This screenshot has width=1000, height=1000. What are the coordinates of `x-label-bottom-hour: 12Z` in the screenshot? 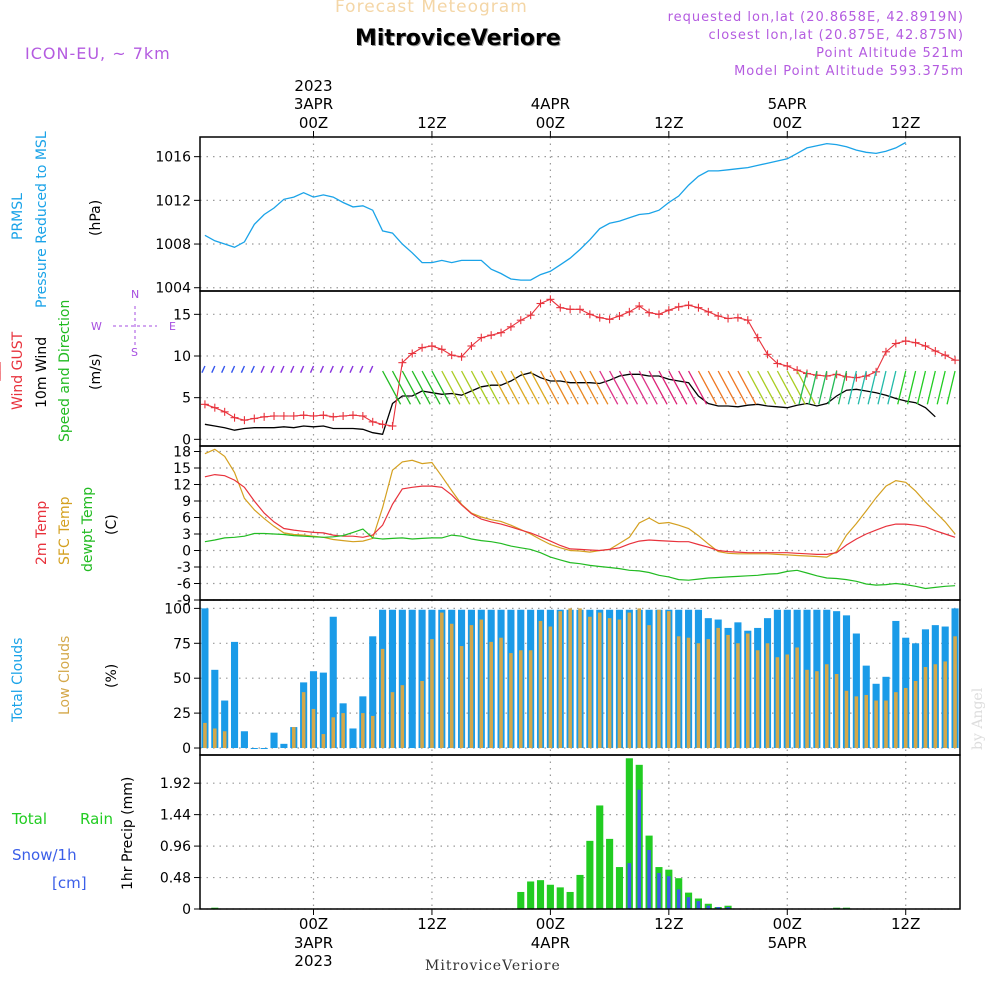 It's located at (905, 924).